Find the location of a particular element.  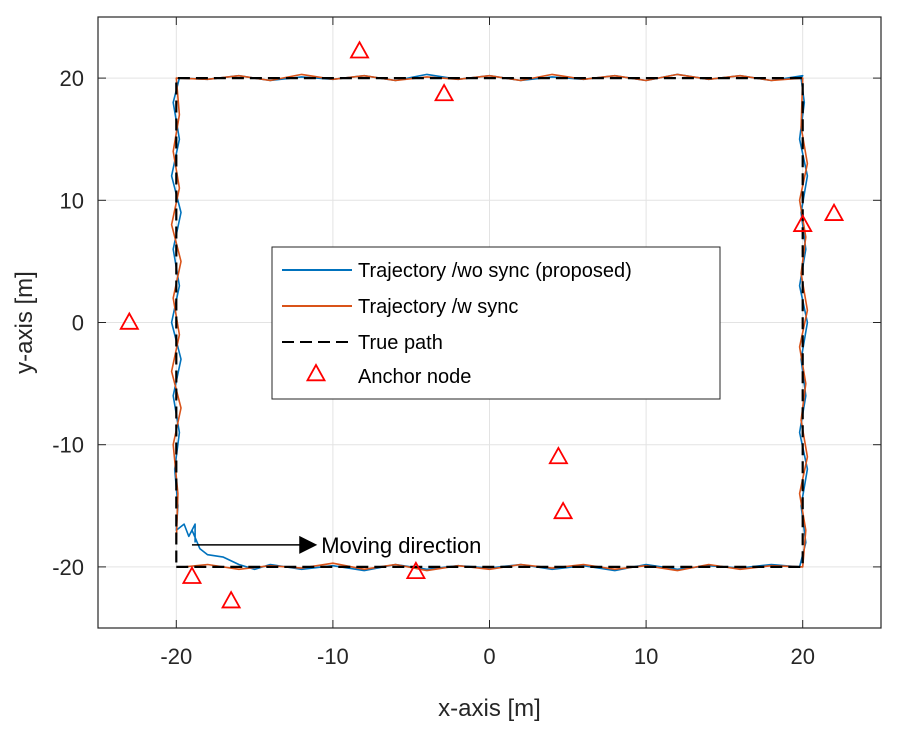

legend-box is located at coordinates (496, 323).